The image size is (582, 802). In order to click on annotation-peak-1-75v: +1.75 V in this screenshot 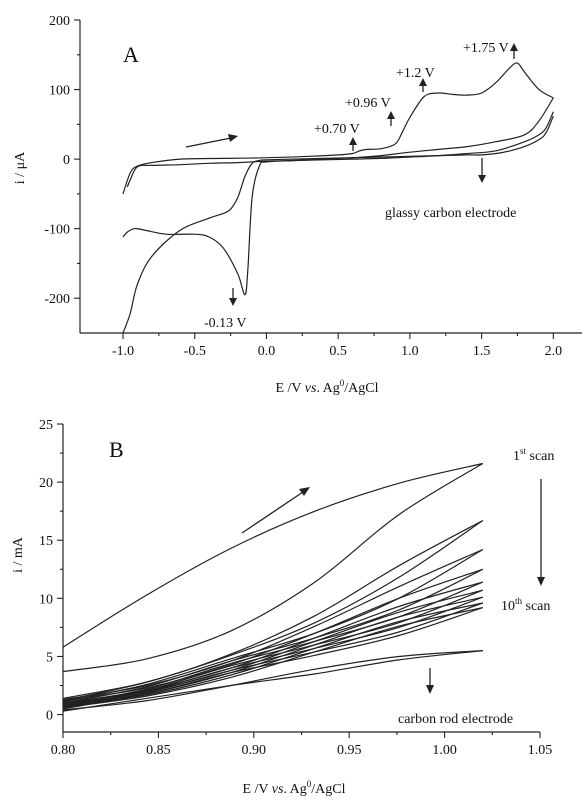, I will do `click(486, 48)`.